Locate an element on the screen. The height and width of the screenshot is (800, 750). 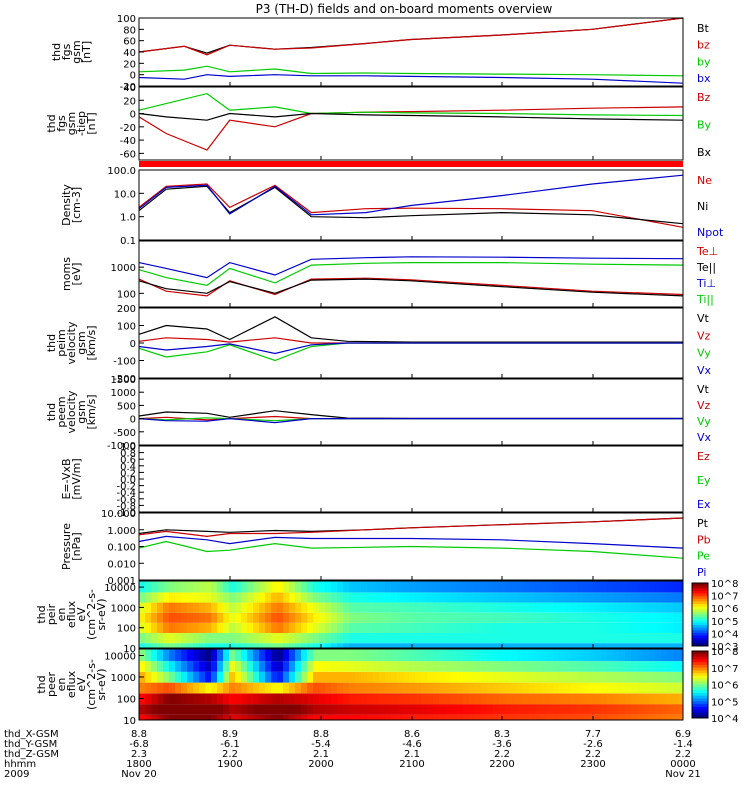
y-tick-label: -60 is located at coordinates (128, 154).